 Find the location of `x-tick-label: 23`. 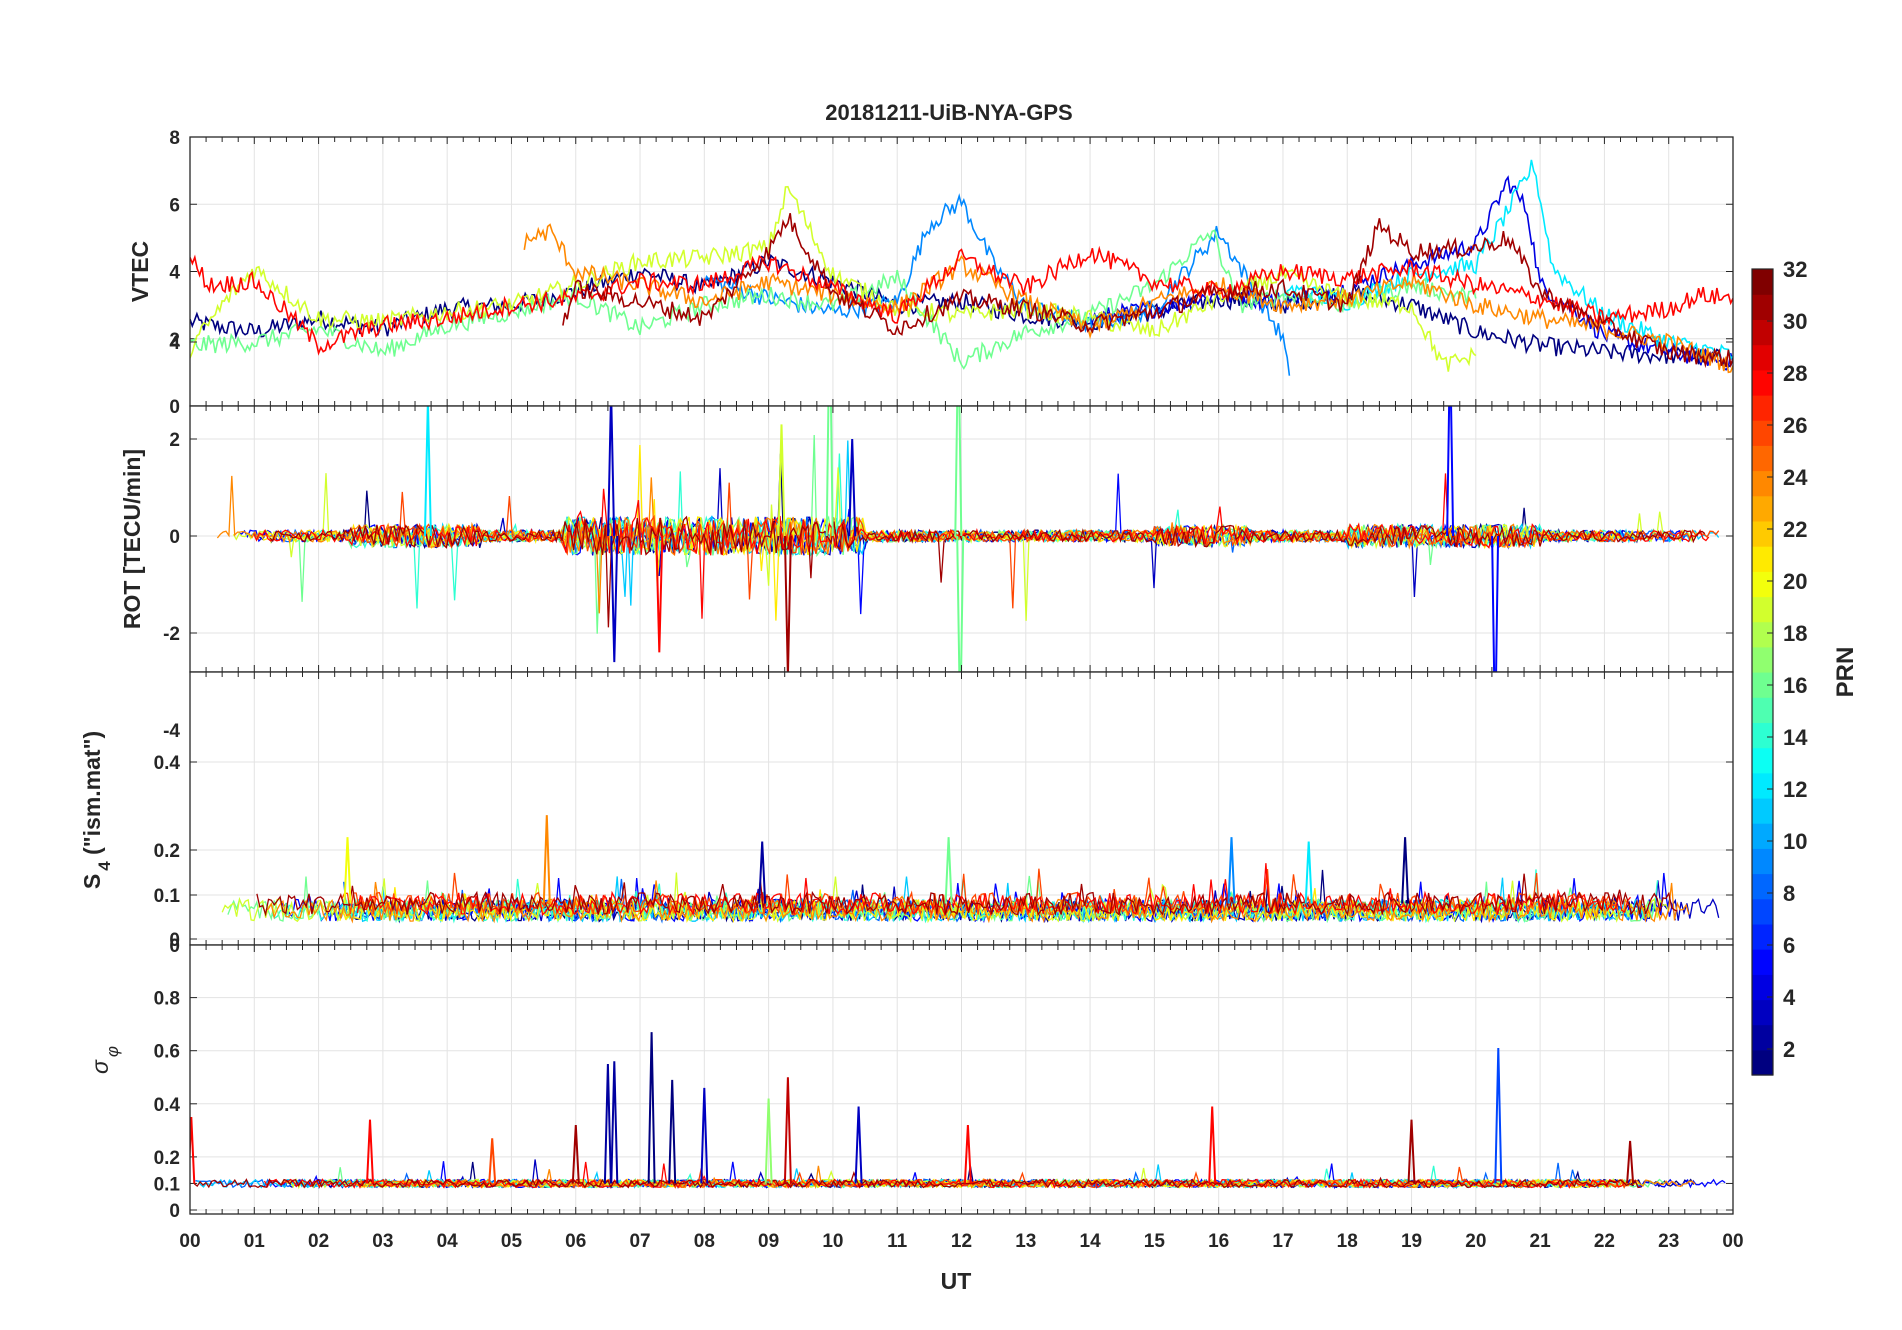

x-tick-label: 23 is located at coordinates (1668, 1241).